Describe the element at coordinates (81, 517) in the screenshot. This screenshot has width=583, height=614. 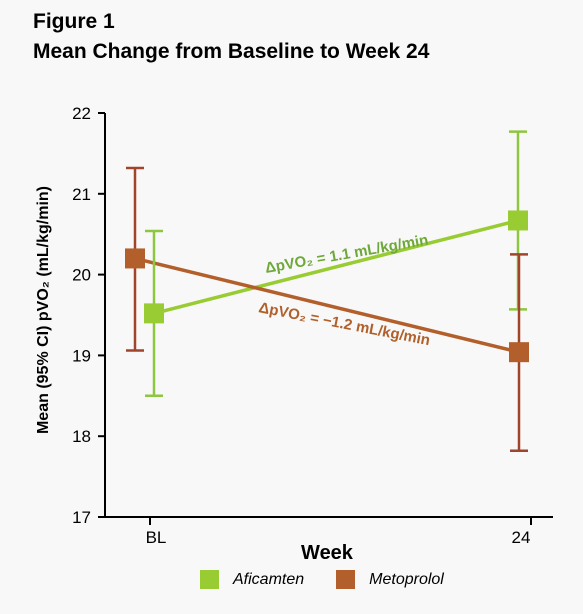
I see `y-tick-label: 17` at that location.